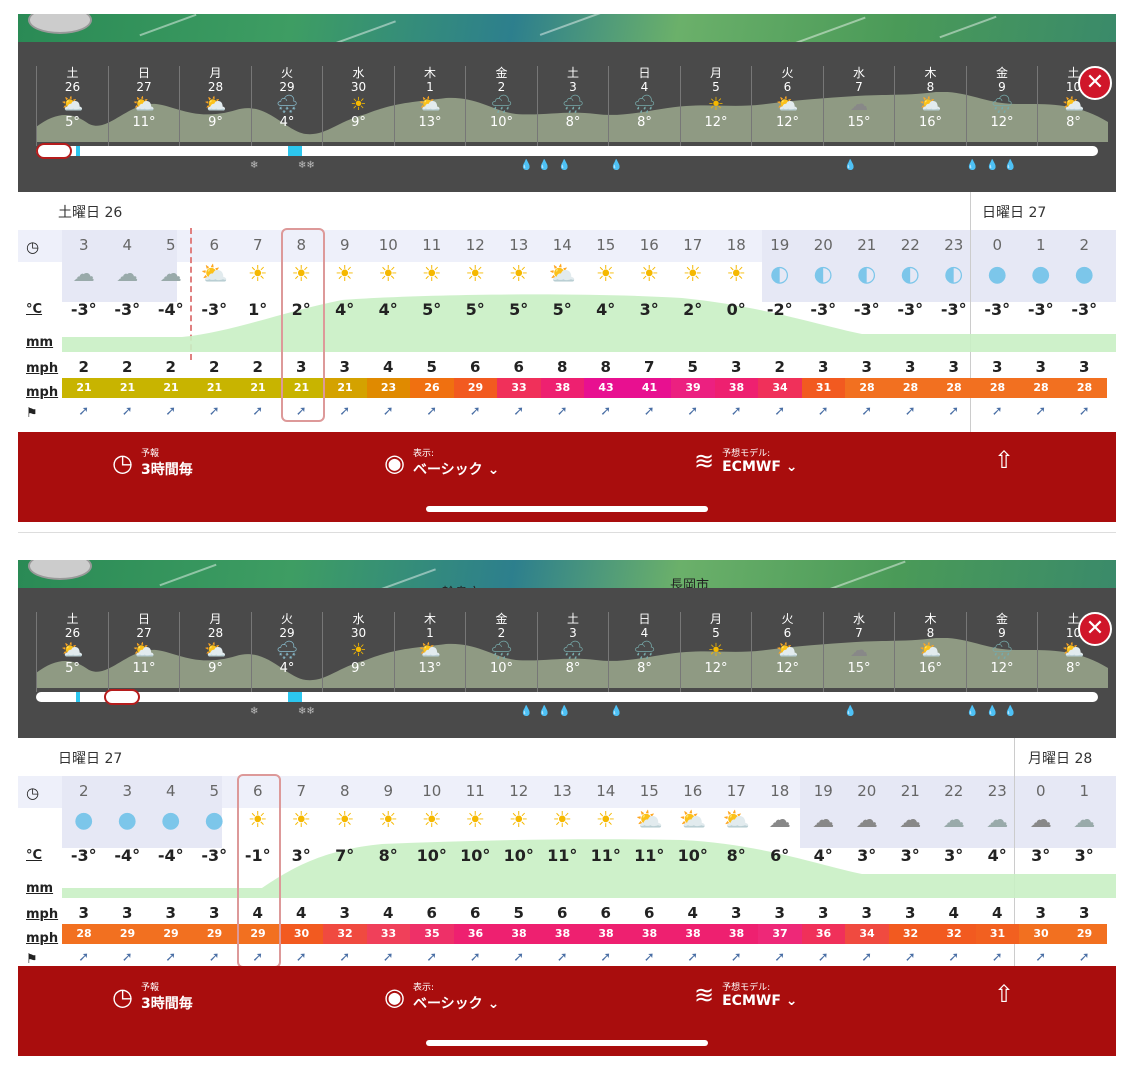  What do you see at coordinates (431, 820) in the screenshot?
I see `sun-icon: ☀` at bounding box center [431, 820].